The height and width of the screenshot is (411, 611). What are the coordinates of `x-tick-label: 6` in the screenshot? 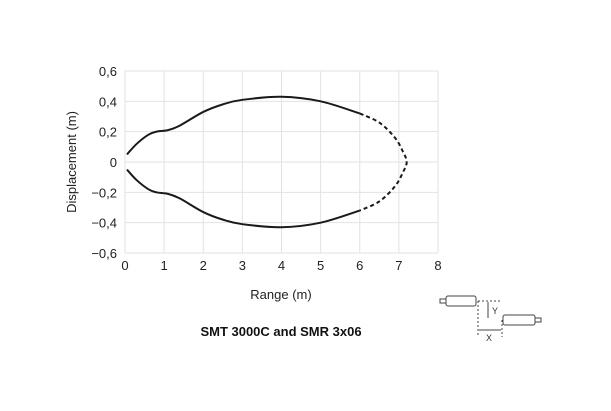 It's located at (359, 265).